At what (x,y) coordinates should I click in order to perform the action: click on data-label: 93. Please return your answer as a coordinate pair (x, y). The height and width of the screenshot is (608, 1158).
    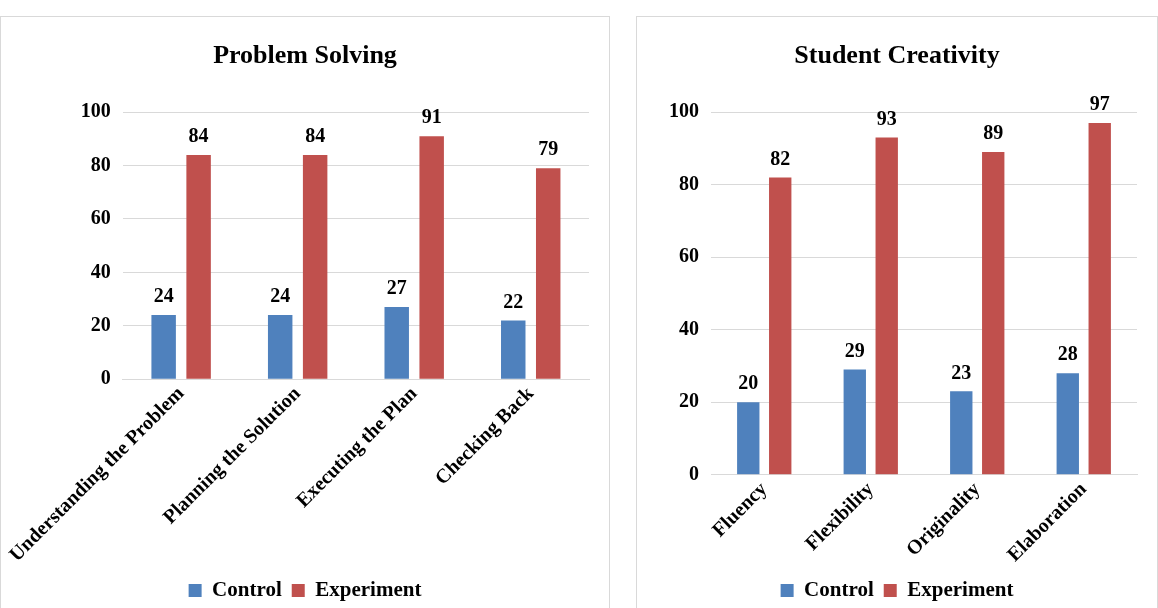
    Looking at the image, I should click on (886, 117).